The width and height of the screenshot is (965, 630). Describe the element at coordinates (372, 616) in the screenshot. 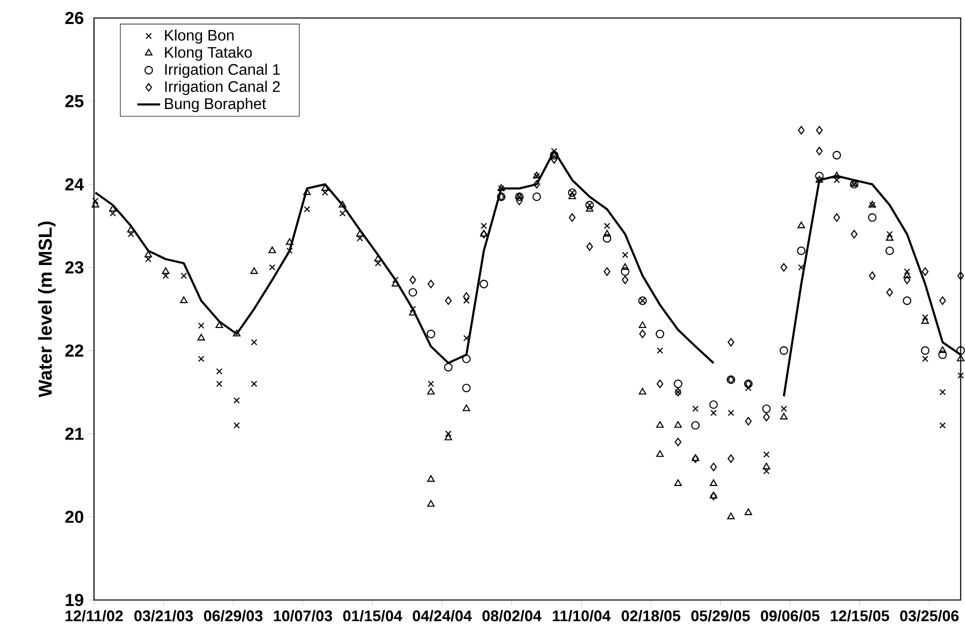

I see `x-tick-label: 01/15/04` at that location.